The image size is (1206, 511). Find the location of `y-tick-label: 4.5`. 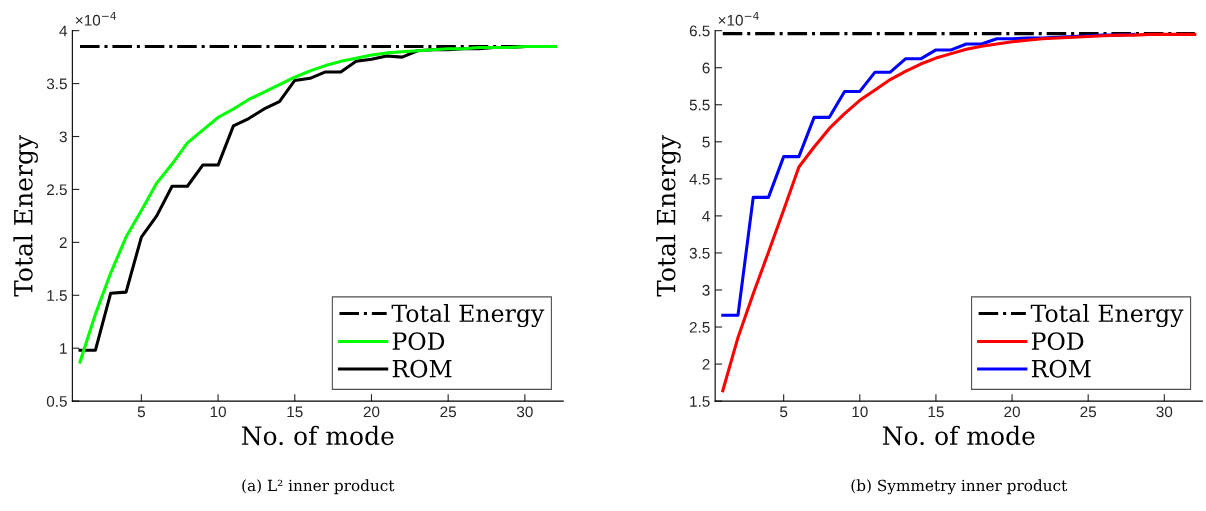

y-tick-label: 4.5 is located at coordinates (699, 179).